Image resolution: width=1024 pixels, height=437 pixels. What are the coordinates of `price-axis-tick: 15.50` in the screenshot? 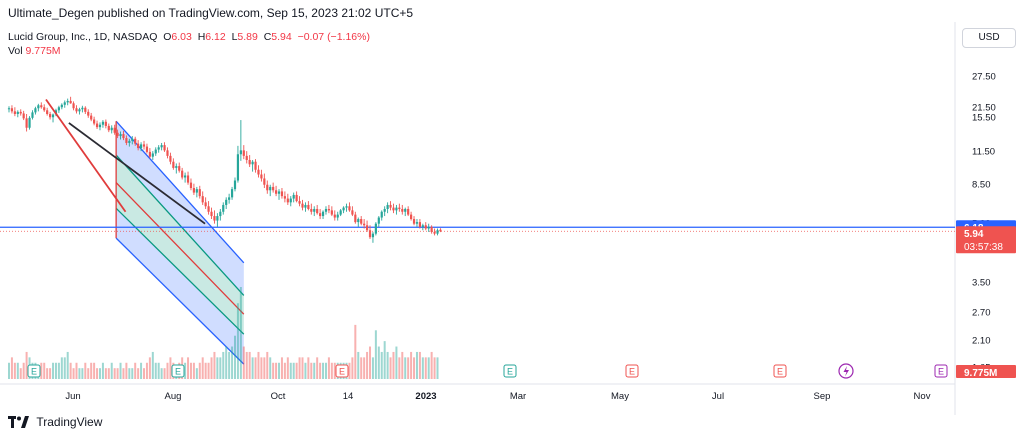 It's located at (984, 118).